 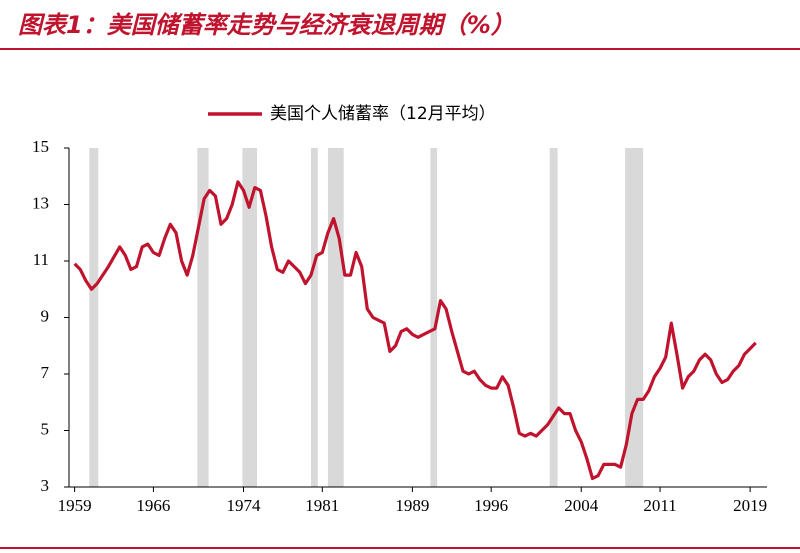 What do you see at coordinates (41, 259) in the screenshot?
I see `y-tick-label: 11` at bounding box center [41, 259].